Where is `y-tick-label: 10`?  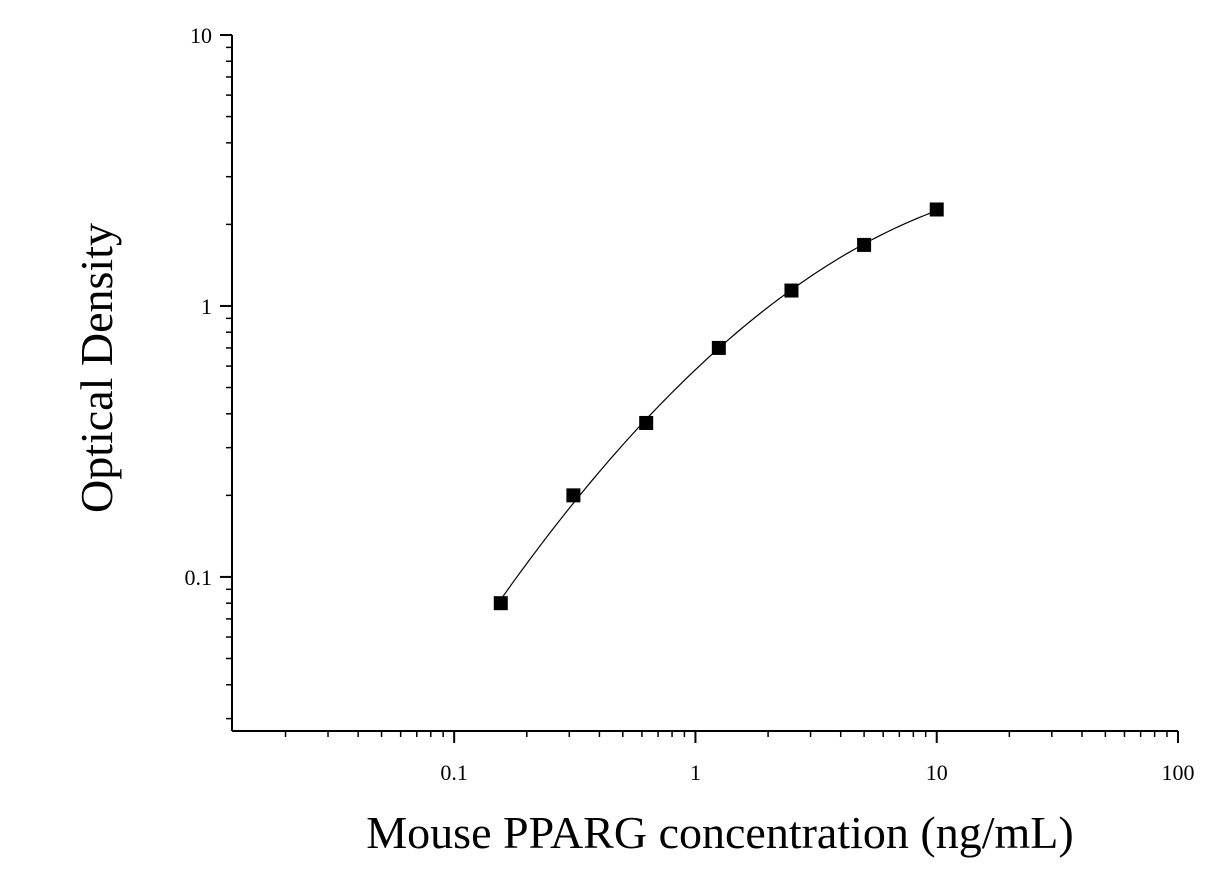 y-tick-label: 10 is located at coordinates (201, 35).